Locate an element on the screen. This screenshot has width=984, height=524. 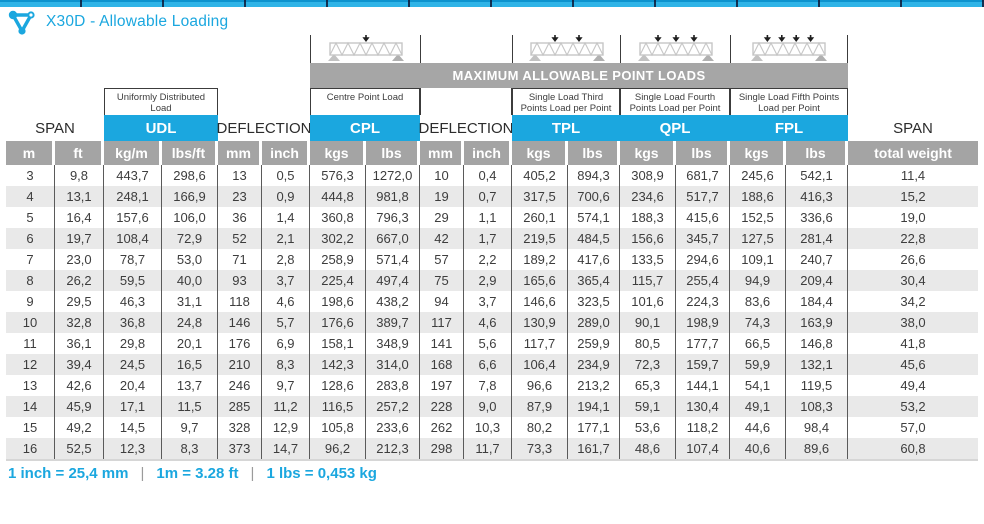
table-cell: 571,4 is located at coordinates (393, 259).